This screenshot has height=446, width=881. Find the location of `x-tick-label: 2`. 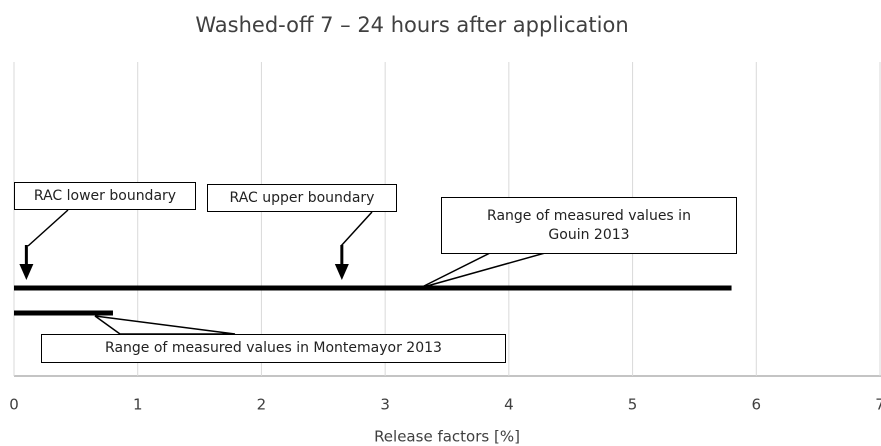

x-tick-label: 2 is located at coordinates (262, 405).